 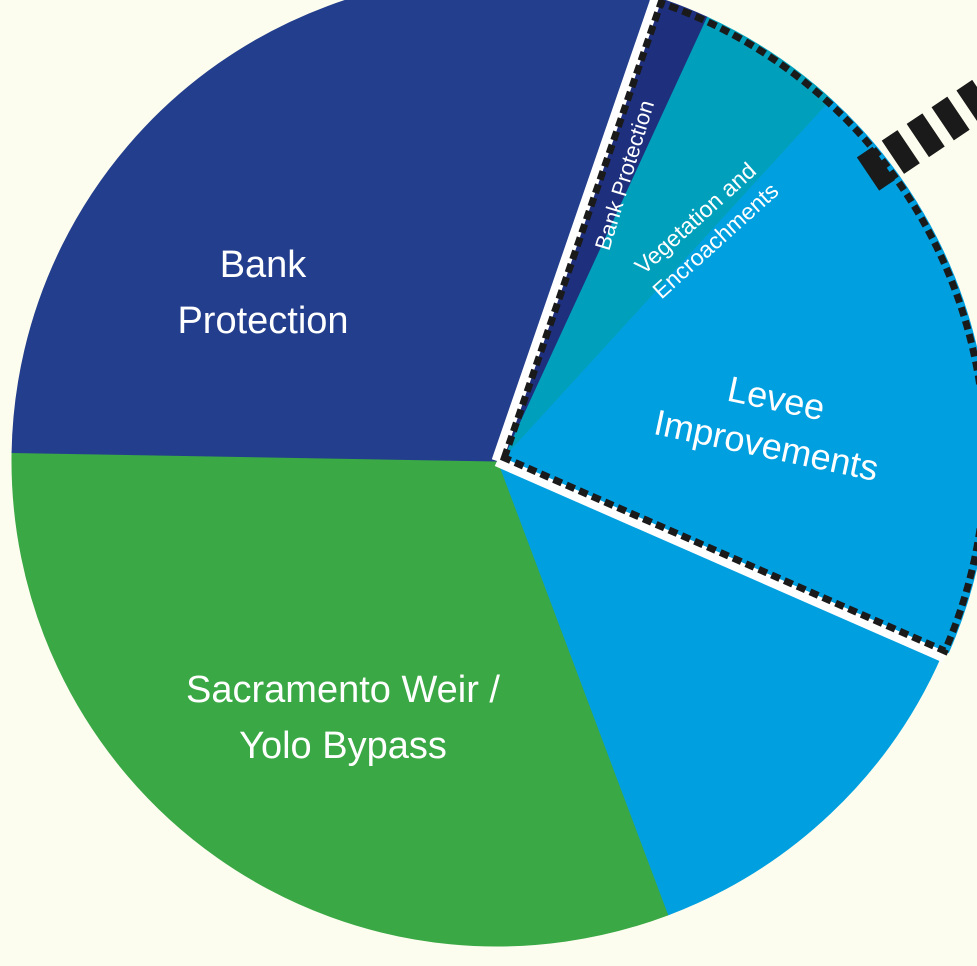 I want to click on slice-label-sacramento-weir-line1: Sacramento Weir /, so click(x=343, y=690).